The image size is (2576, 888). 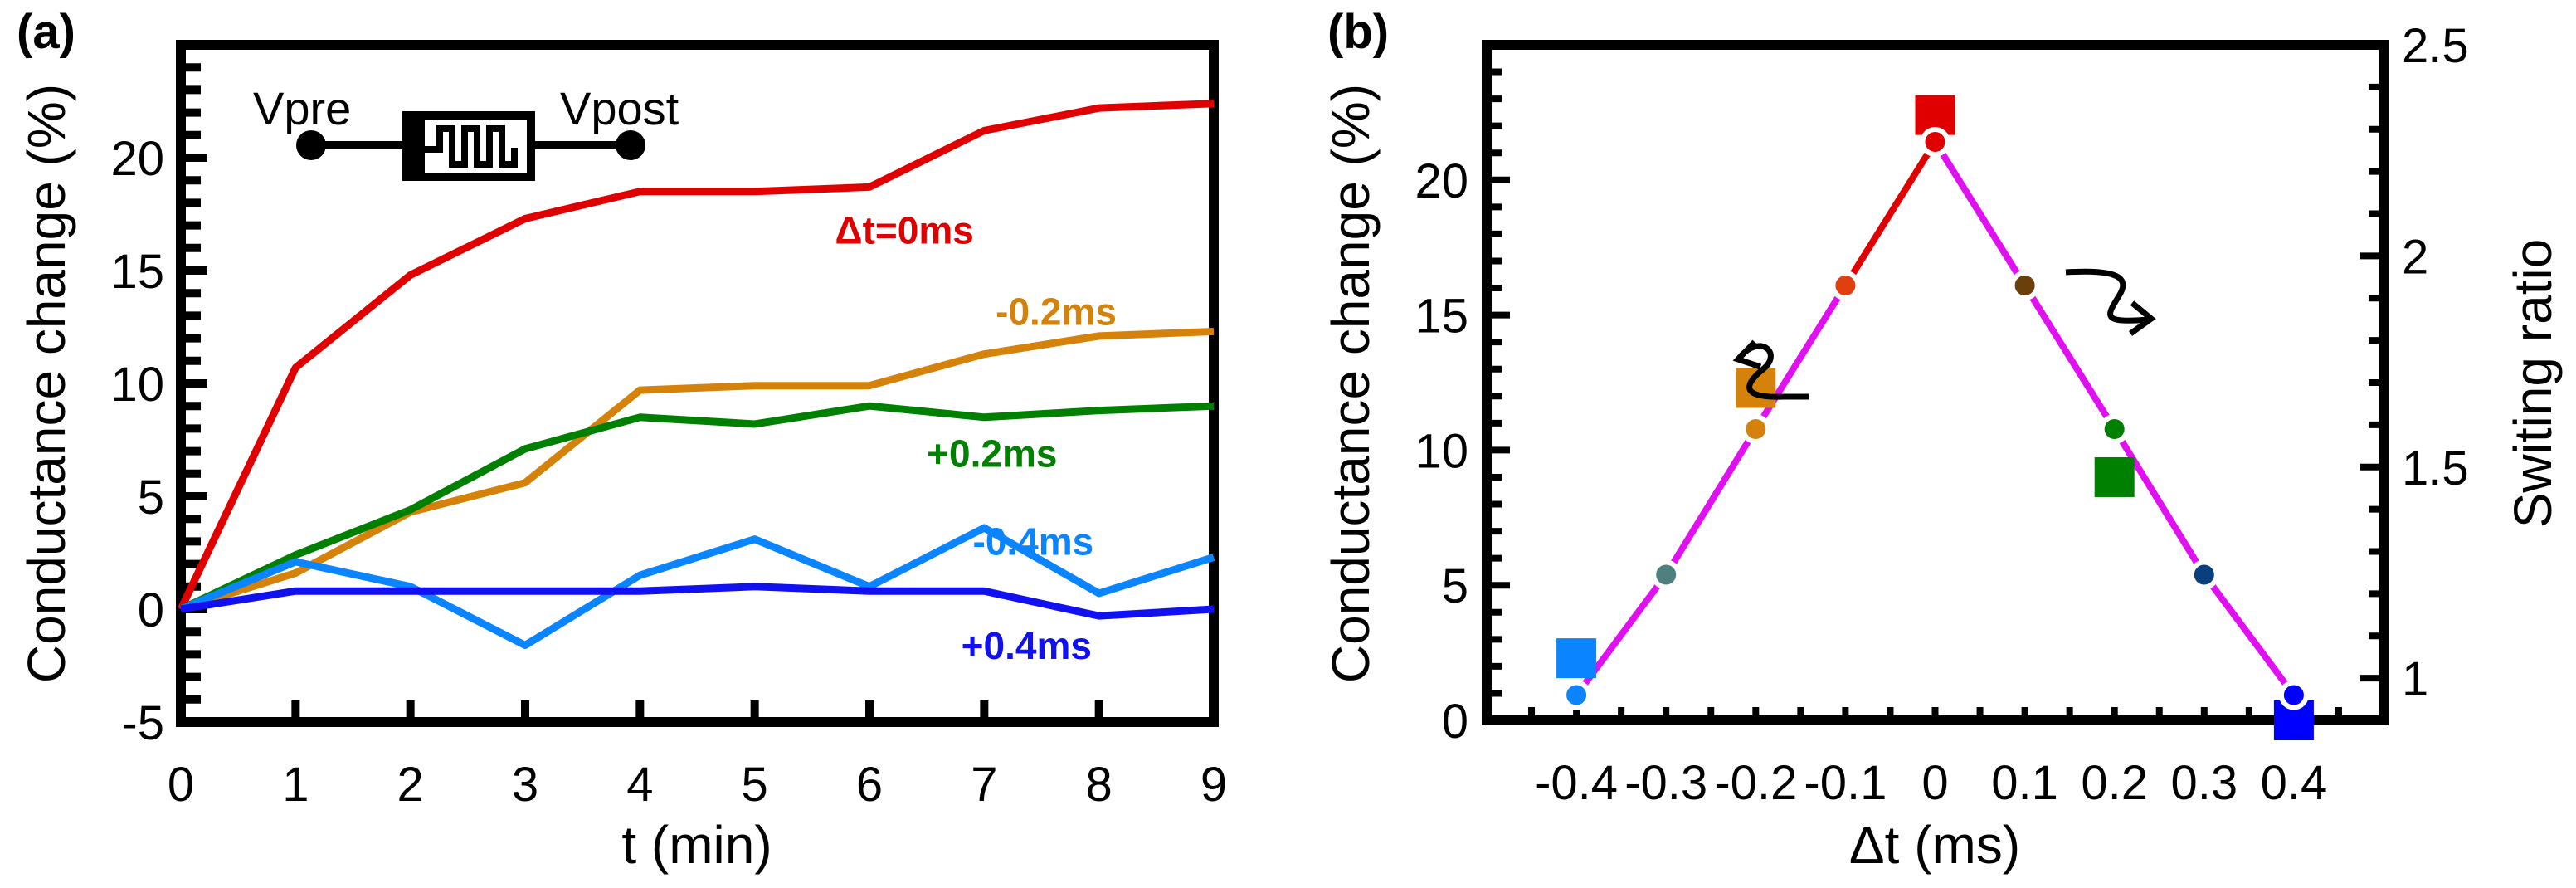 I want to click on panel-b-x-axis-title: Δt (ms), so click(x=1934, y=845).